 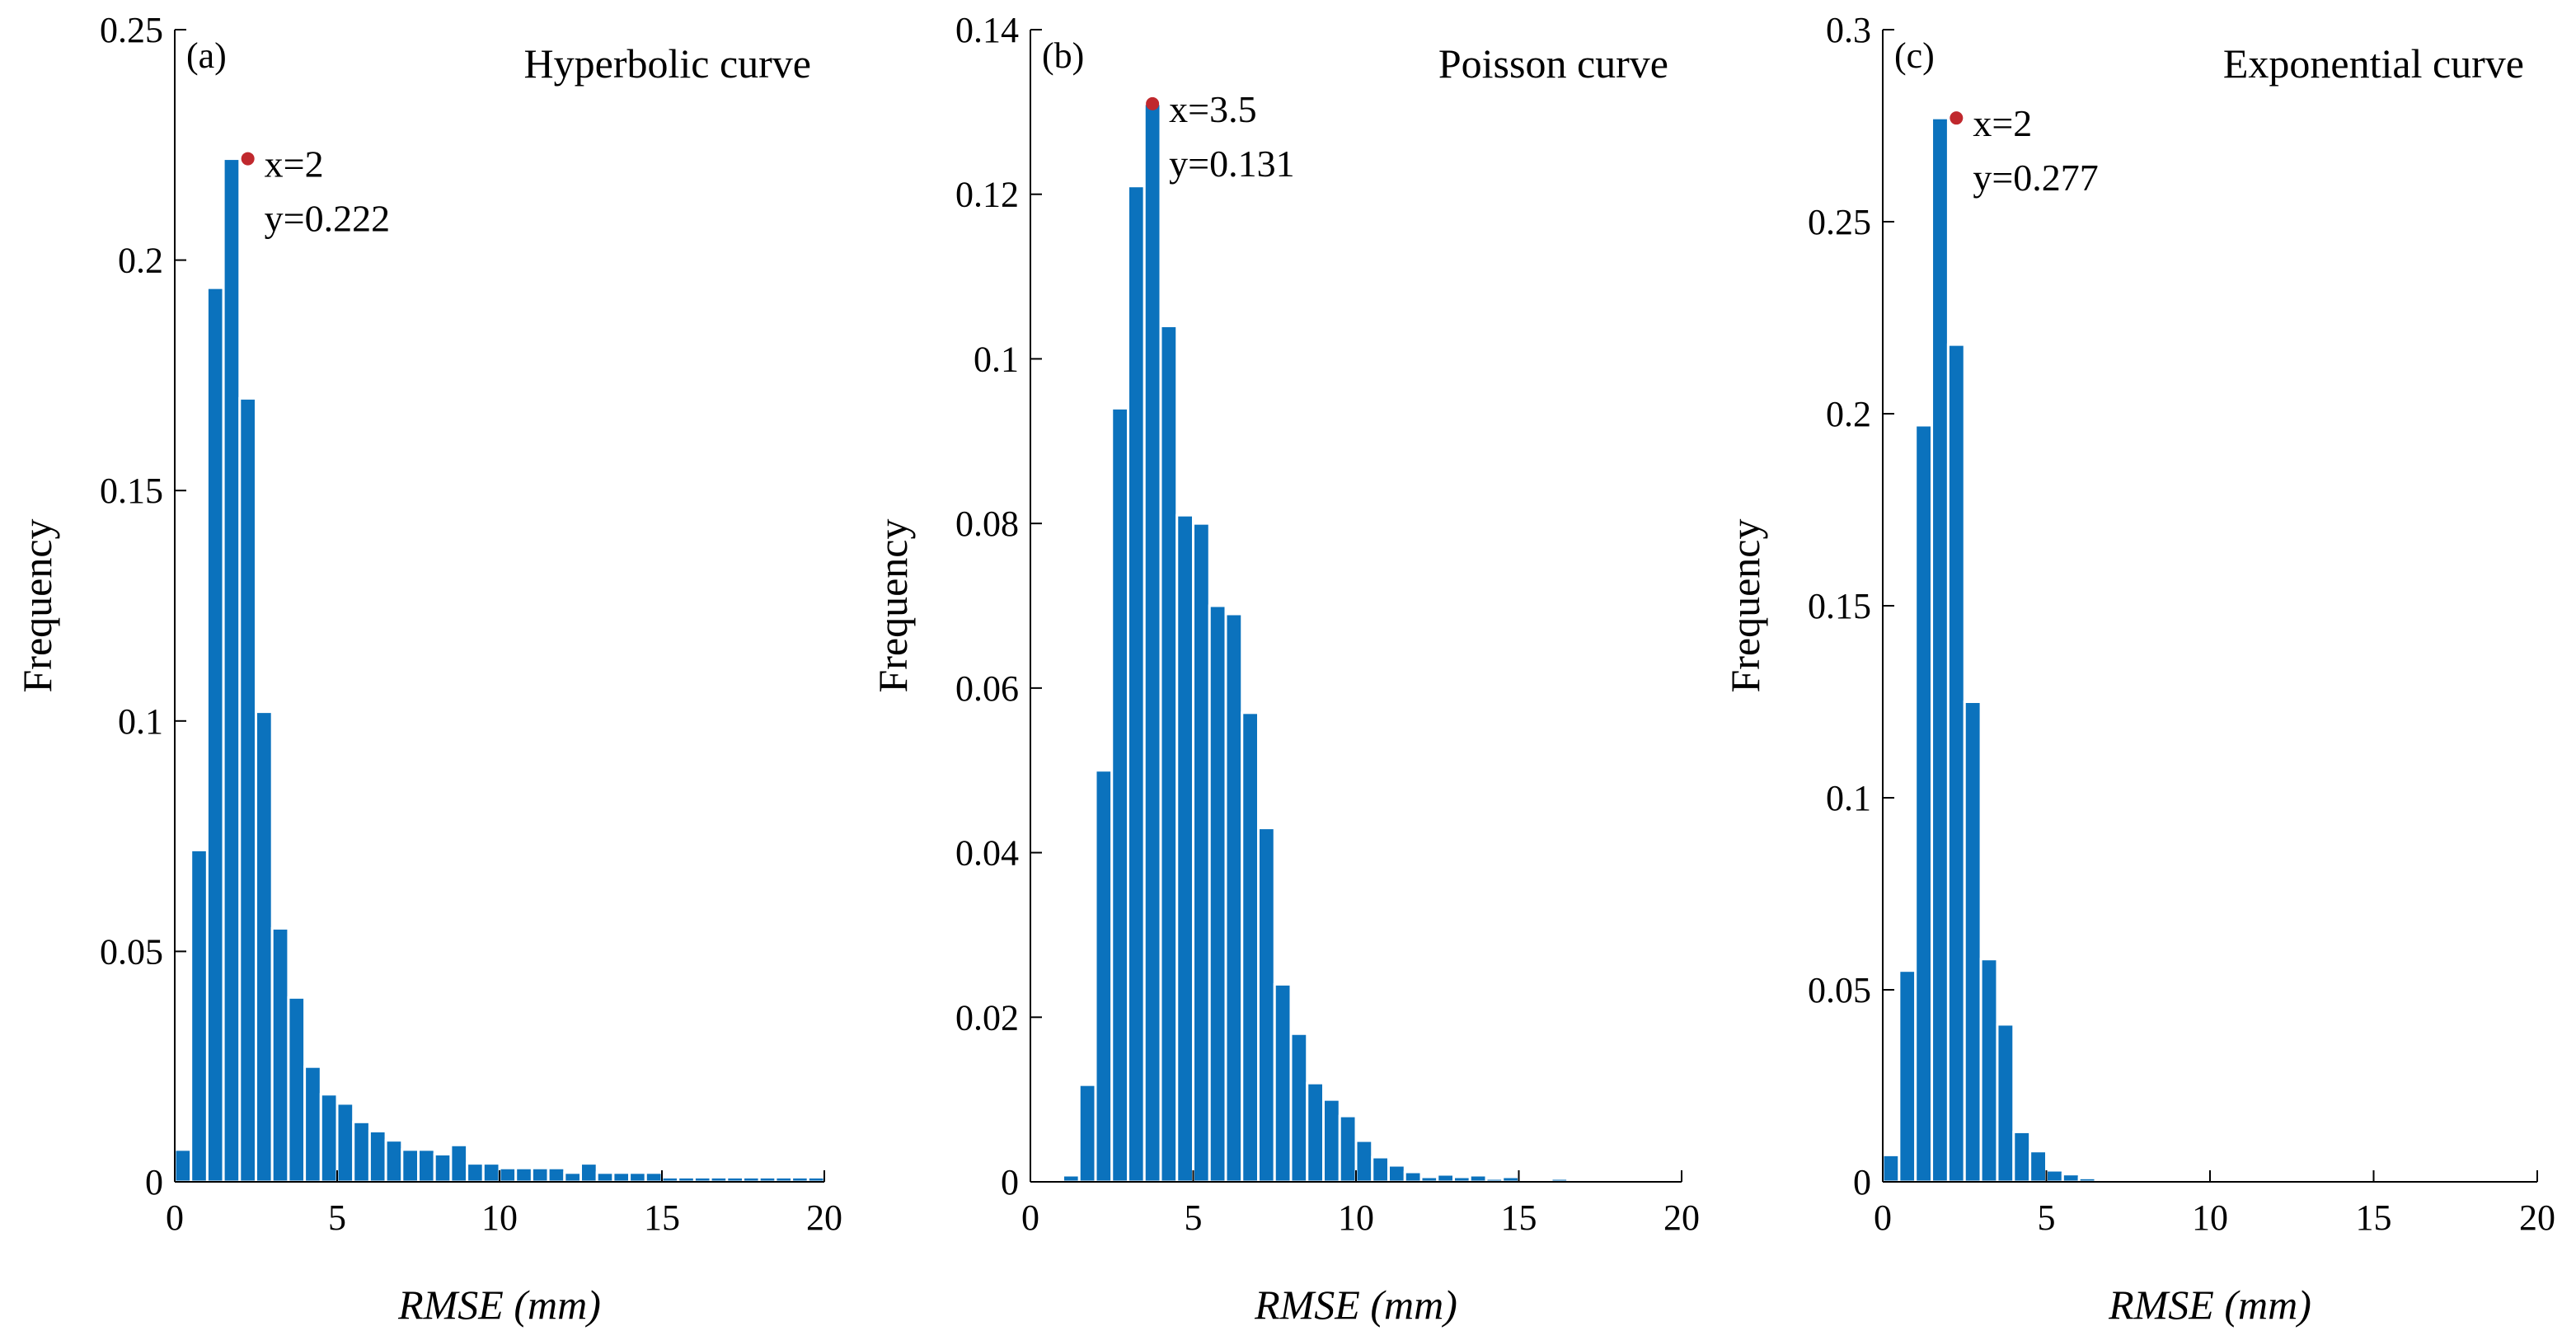 What do you see at coordinates (1848, 30) in the screenshot?
I see `y-tick-label: 0.3` at bounding box center [1848, 30].